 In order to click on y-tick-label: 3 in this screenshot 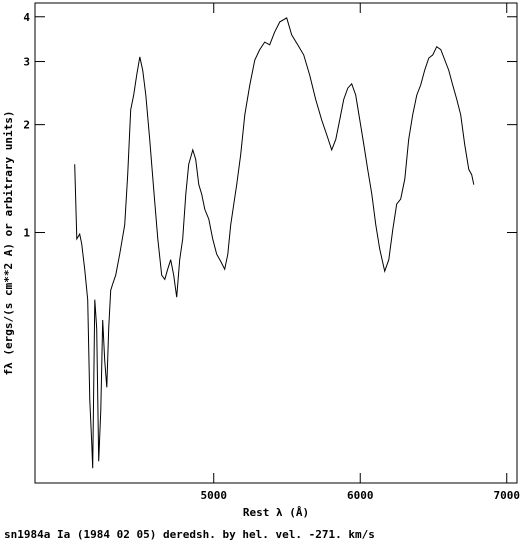, I will do `click(26, 62)`.